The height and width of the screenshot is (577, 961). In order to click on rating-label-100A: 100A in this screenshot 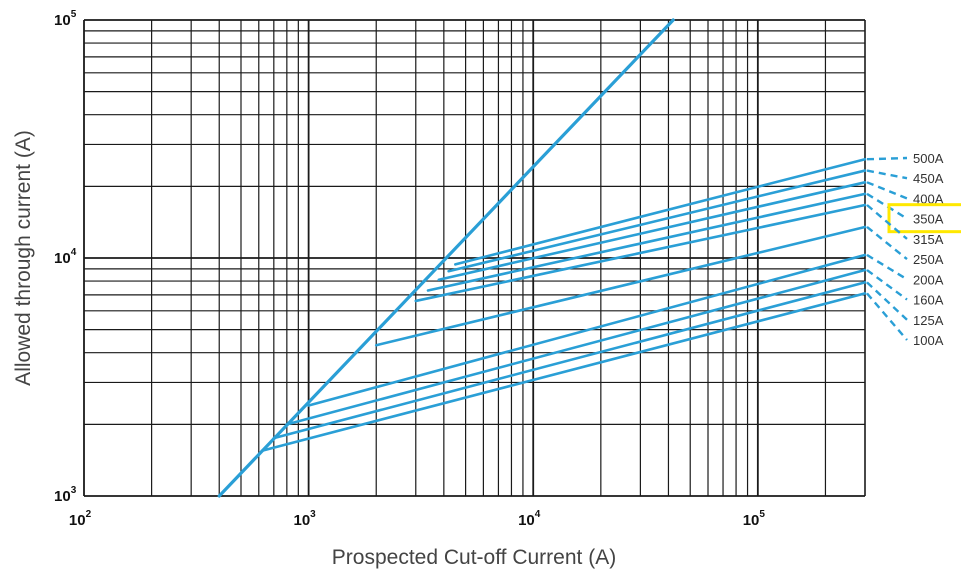, I will do `click(928, 340)`.